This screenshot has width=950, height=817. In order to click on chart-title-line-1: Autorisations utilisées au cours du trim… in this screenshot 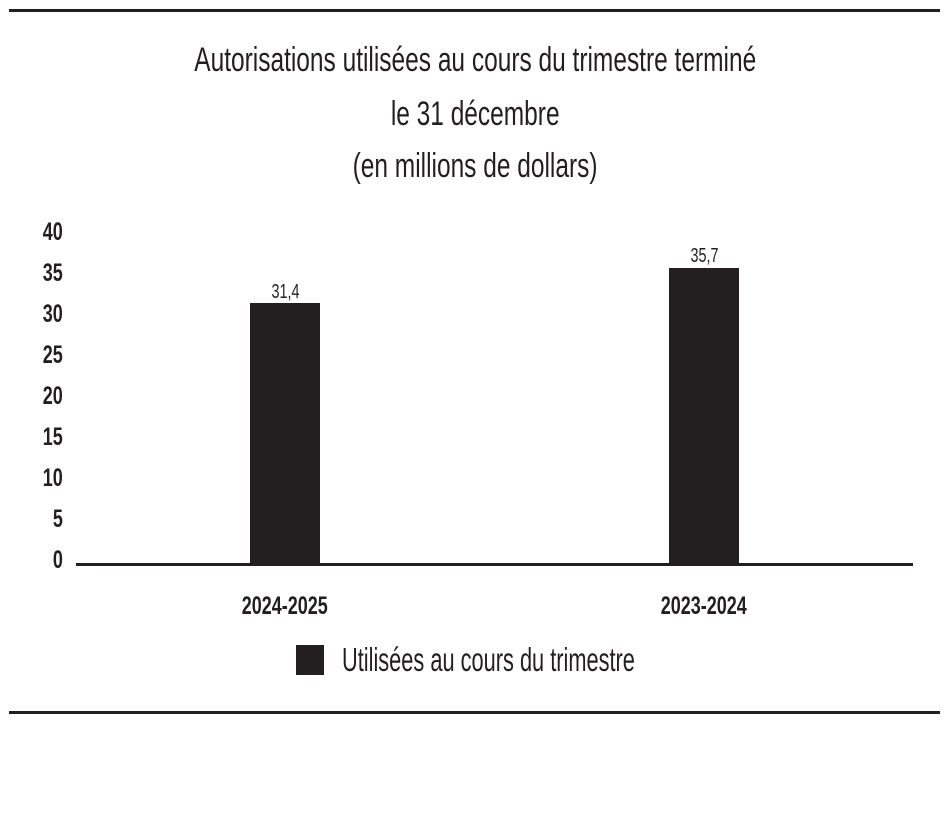, I will do `click(475, 60)`.